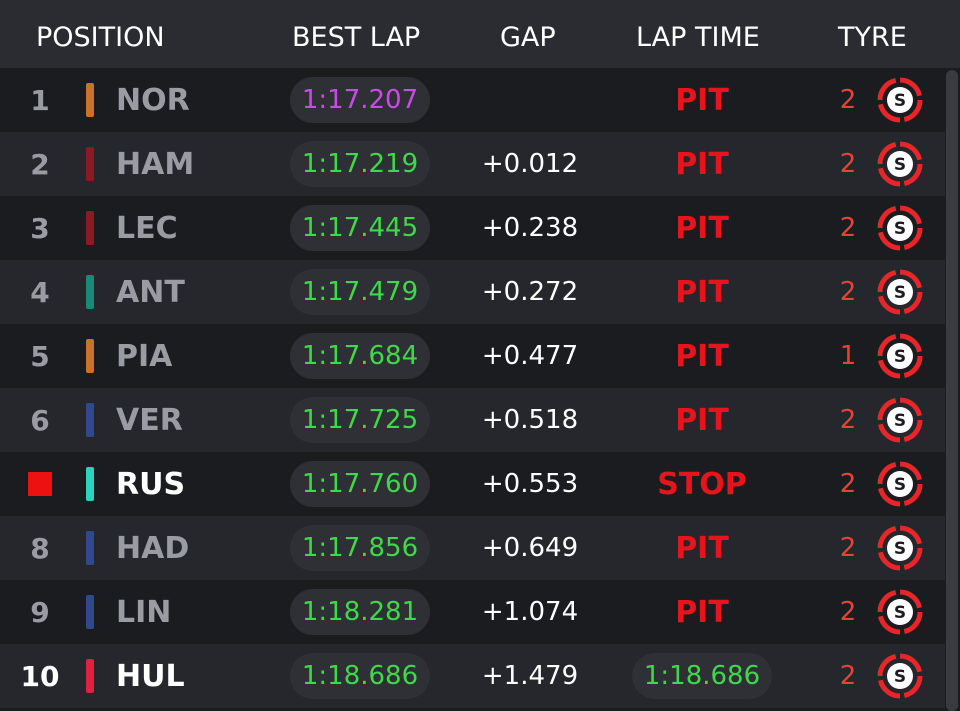 This screenshot has height=711, width=960. What do you see at coordinates (40, 484) in the screenshot?
I see `position-flag` at bounding box center [40, 484].